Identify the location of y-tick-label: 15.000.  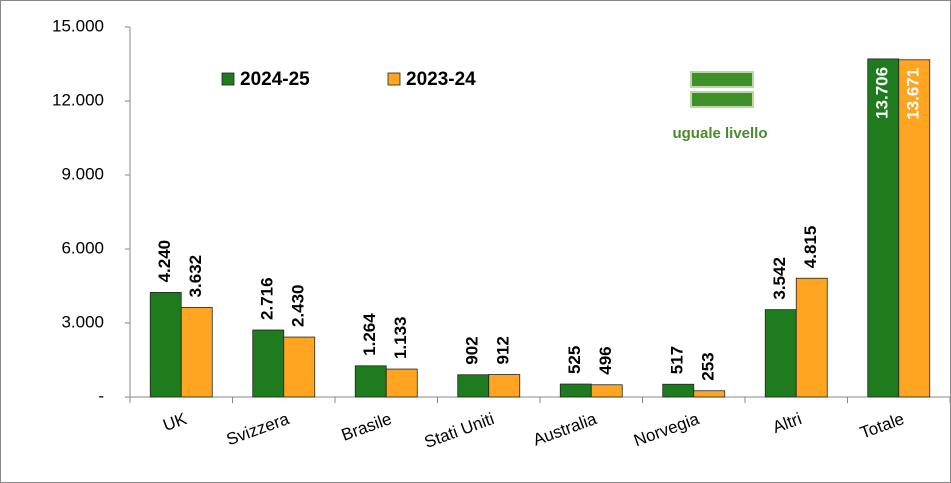
(78, 25).